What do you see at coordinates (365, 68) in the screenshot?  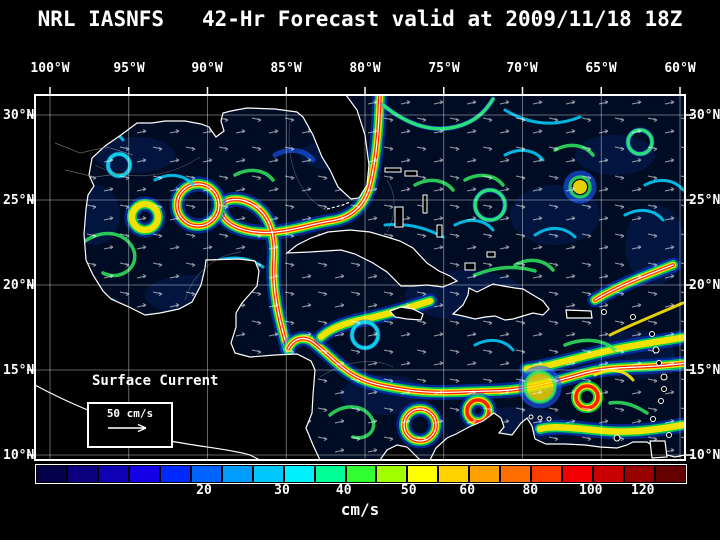 I see `lon-label: 80°W` at bounding box center [365, 68].